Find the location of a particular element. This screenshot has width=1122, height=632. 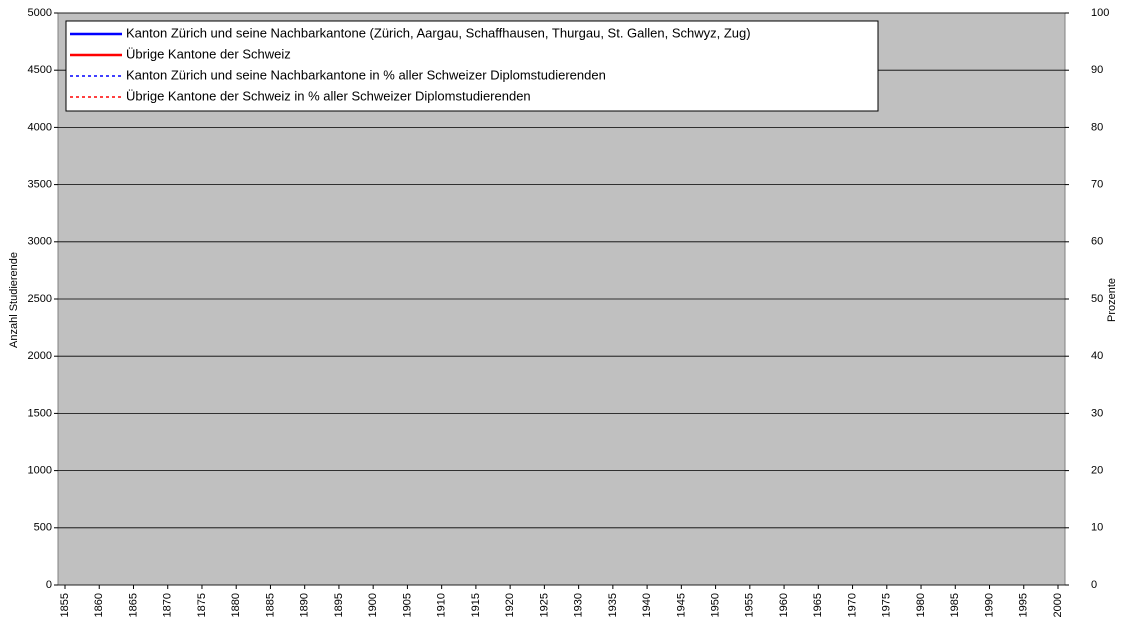

x-tick-label: 1890 is located at coordinates (305, 605).